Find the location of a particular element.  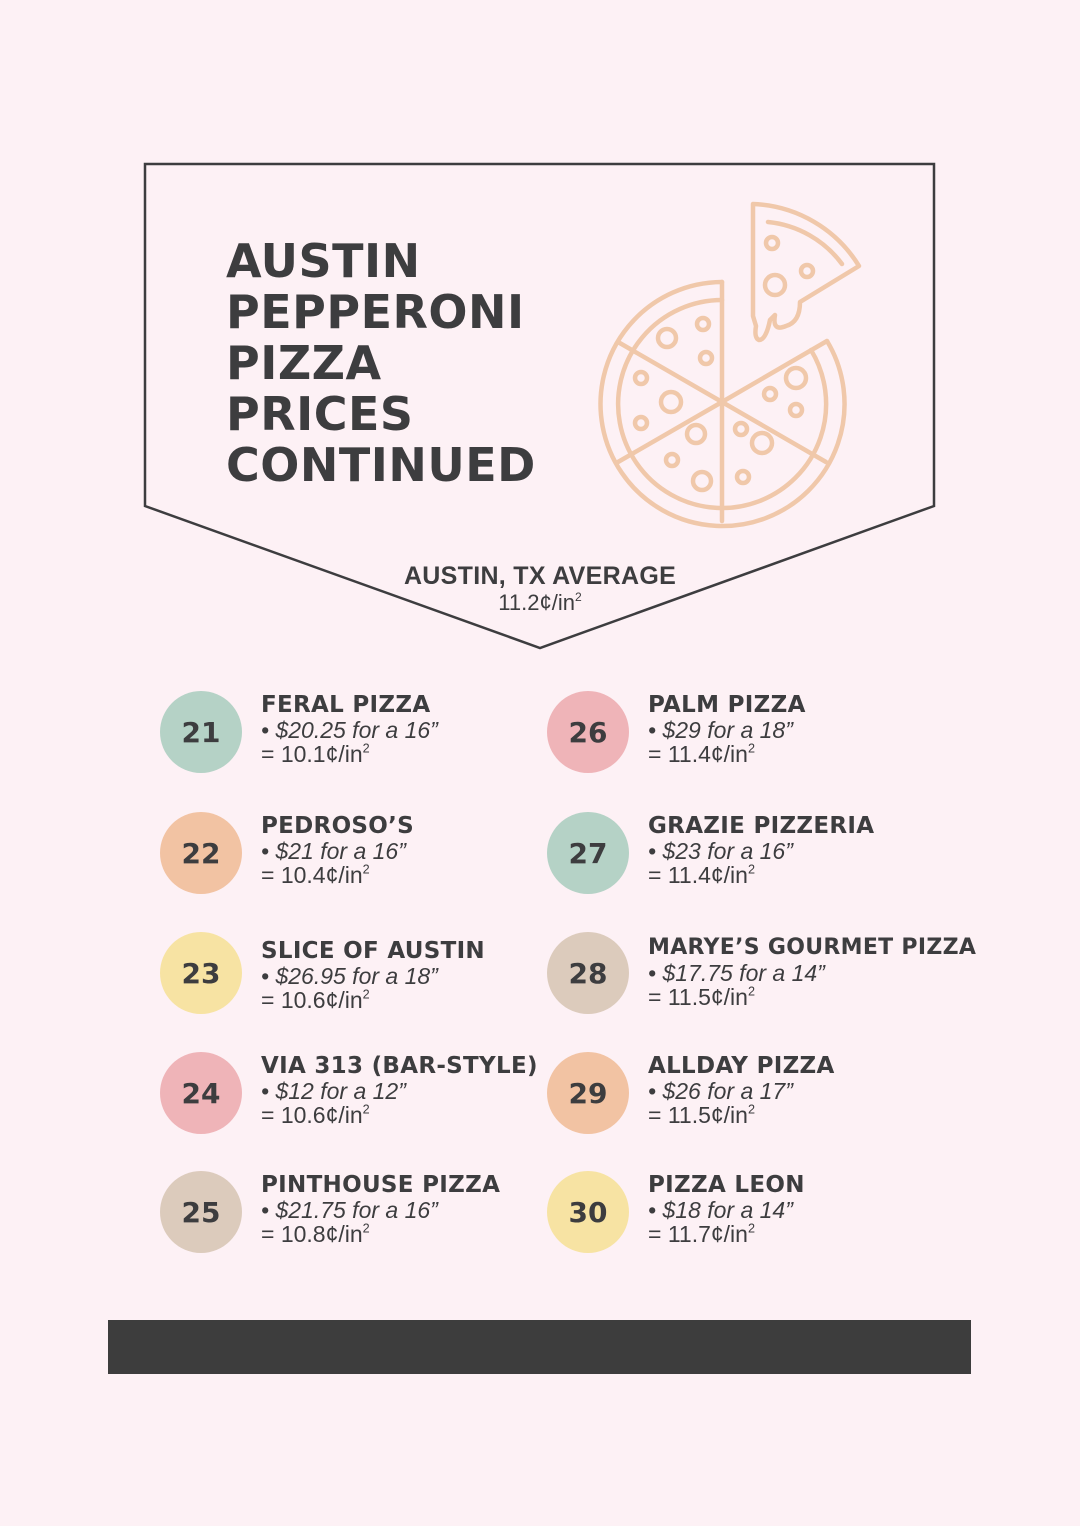

average-value-text: 11.2¢/in is located at coordinates (536, 602).